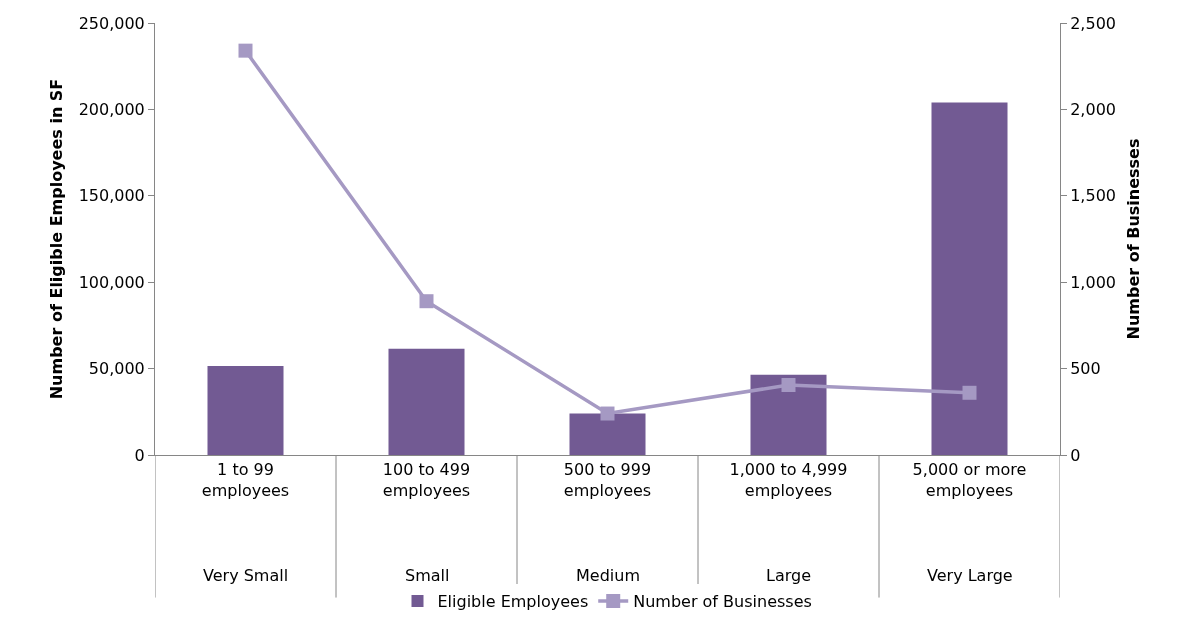 The image size is (1185, 643). Describe the element at coordinates (111, 282) in the screenshot. I see `y-tick-label: 100,000` at that location.